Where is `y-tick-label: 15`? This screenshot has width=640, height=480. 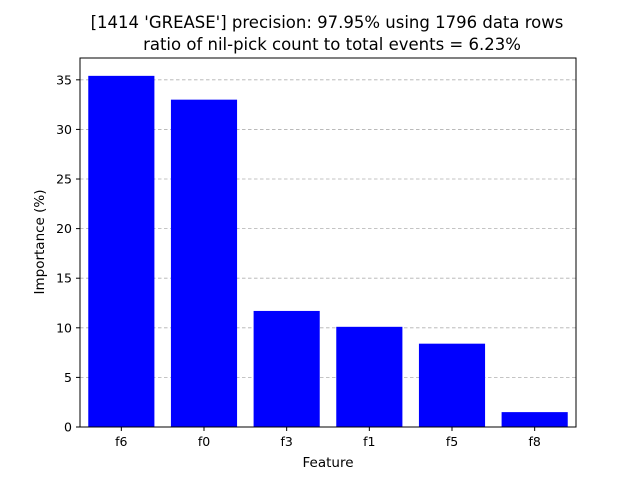 y-tick-label: 15 is located at coordinates (64, 278).